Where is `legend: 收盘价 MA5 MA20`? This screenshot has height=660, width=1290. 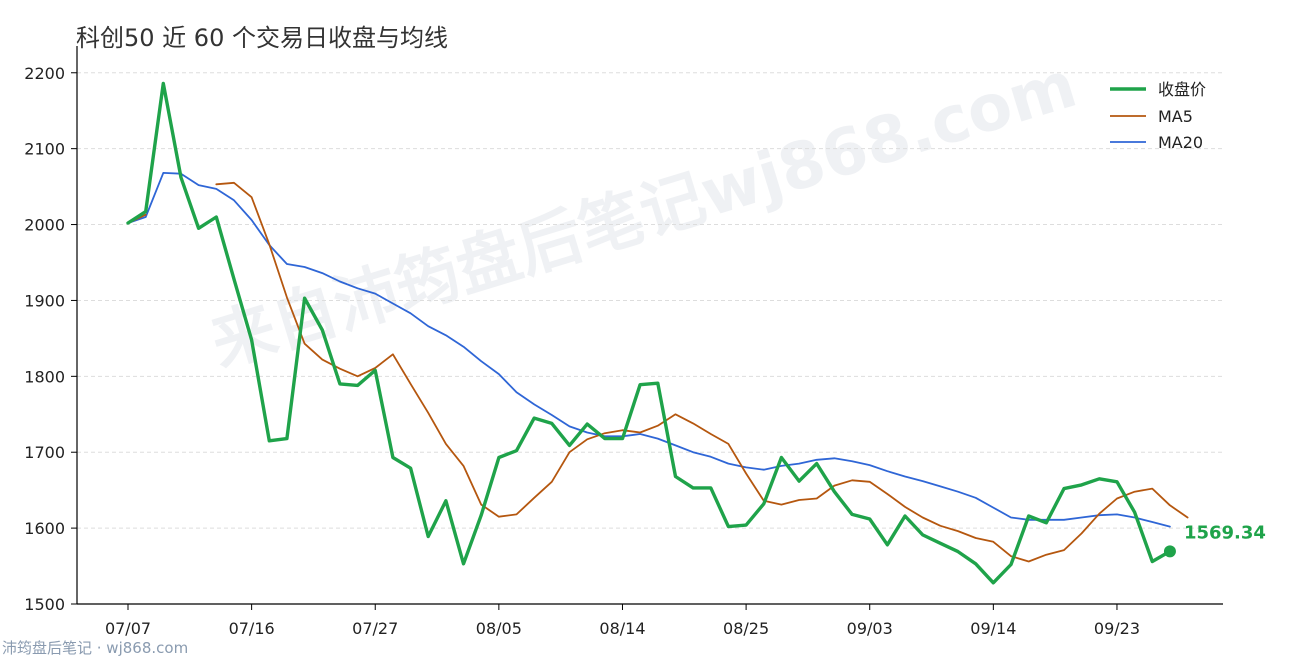 legend: 收盘价 MA5 MA20 is located at coordinates (1158, 116).